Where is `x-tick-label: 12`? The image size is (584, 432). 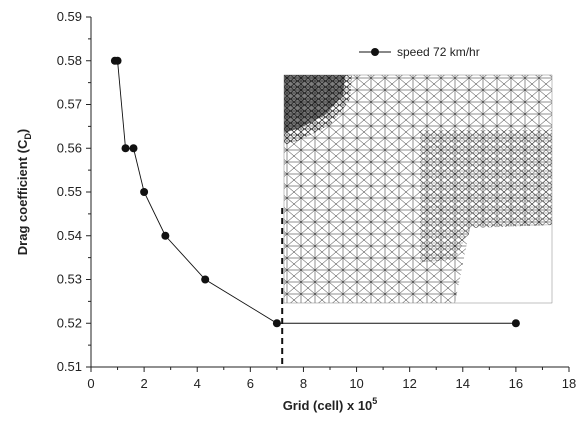
x-tick-label: 12 is located at coordinates (409, 383).